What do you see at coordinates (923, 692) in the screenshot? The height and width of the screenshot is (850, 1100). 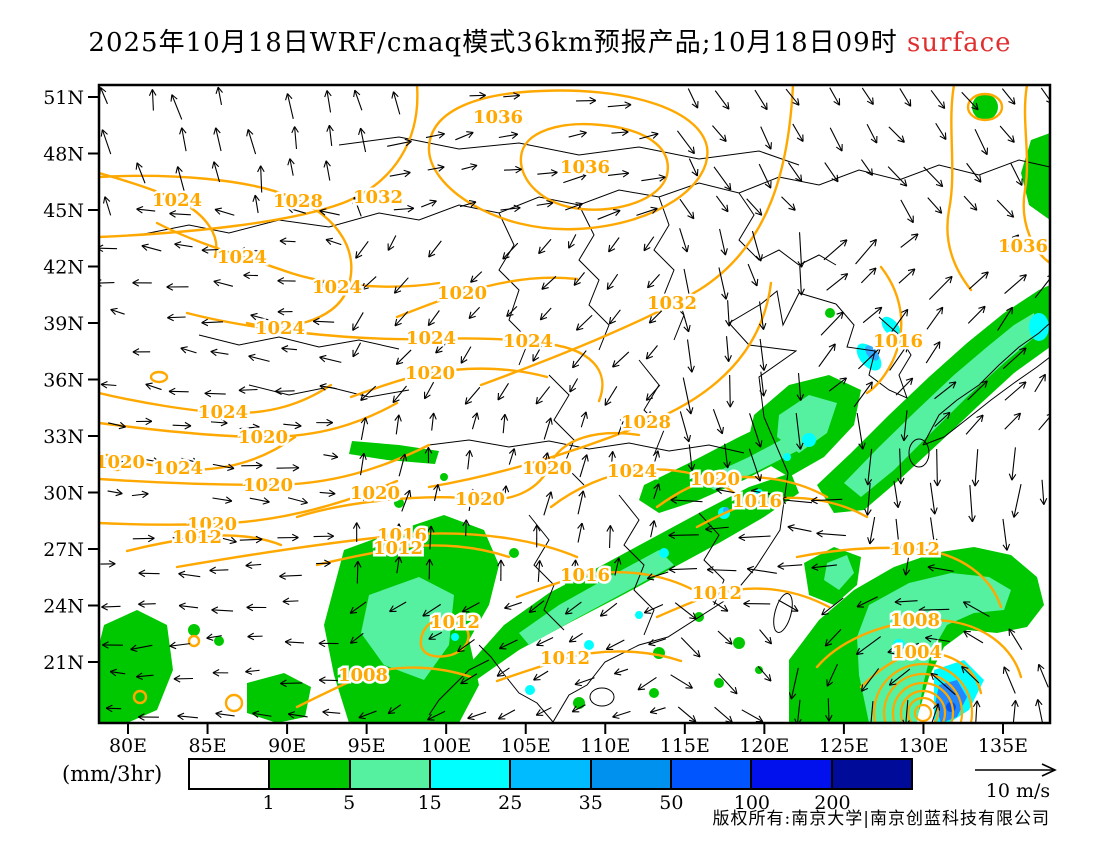 I see `typhoon-ring` at bounding box center [923, 692].